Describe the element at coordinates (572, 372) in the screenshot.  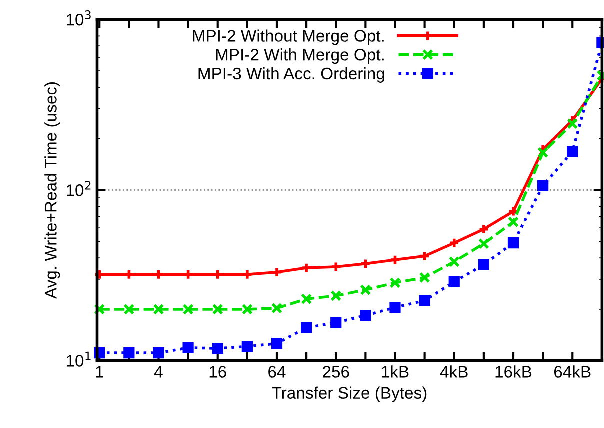
I see `x-tick-label: 64kB` at that location.